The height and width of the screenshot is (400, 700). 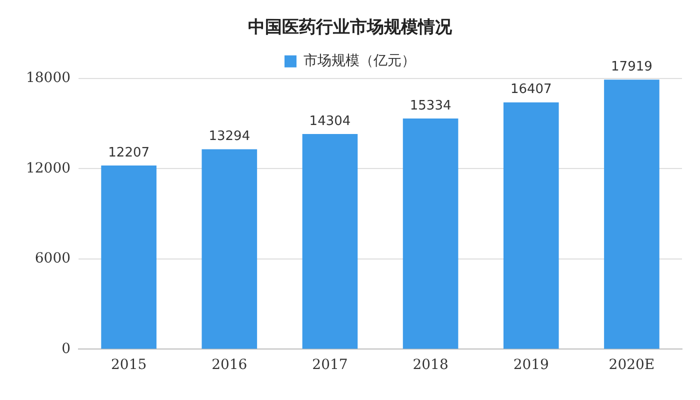 What do you see at coordinates (229, 136) in the screenshot?
I see `data-label: 13294` at bounding box center [229, 136].